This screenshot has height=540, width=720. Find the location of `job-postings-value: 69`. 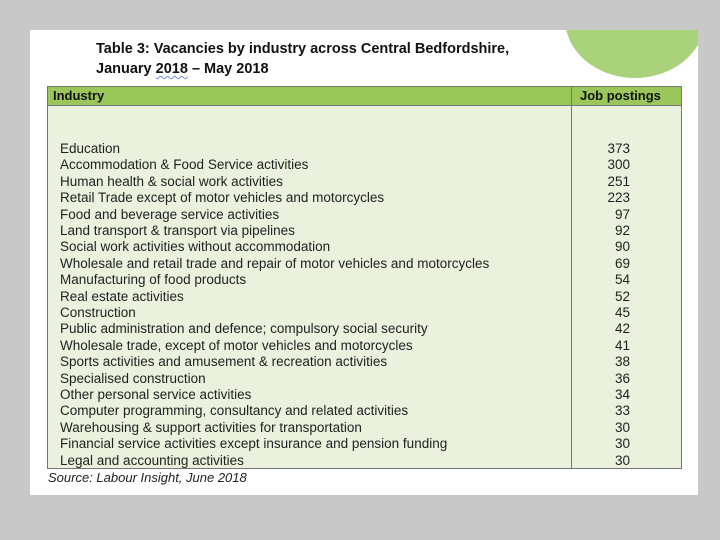

job-postings-value: 69 is located at coordinates (622, 263).